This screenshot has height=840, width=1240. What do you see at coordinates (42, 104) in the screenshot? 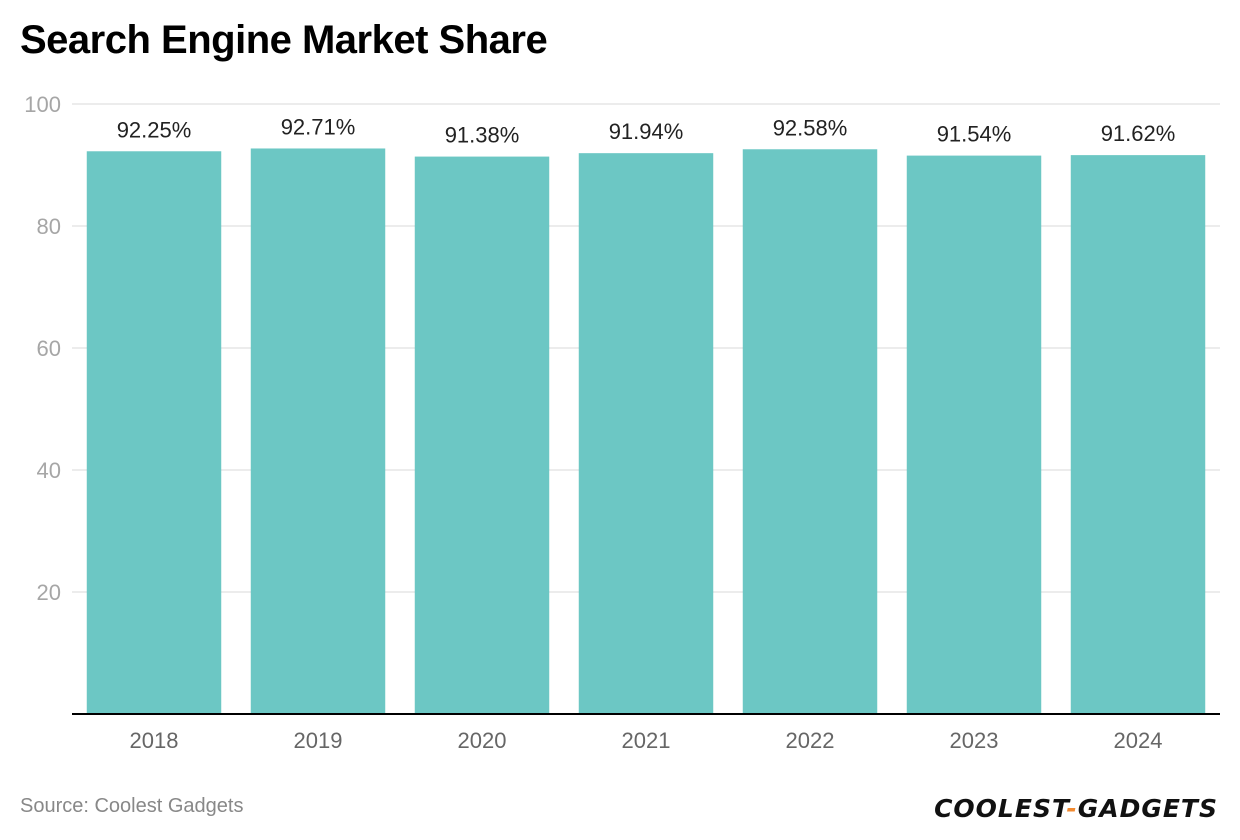
I see `y-tick-label-100: 100` at bounding box center [42, 104].